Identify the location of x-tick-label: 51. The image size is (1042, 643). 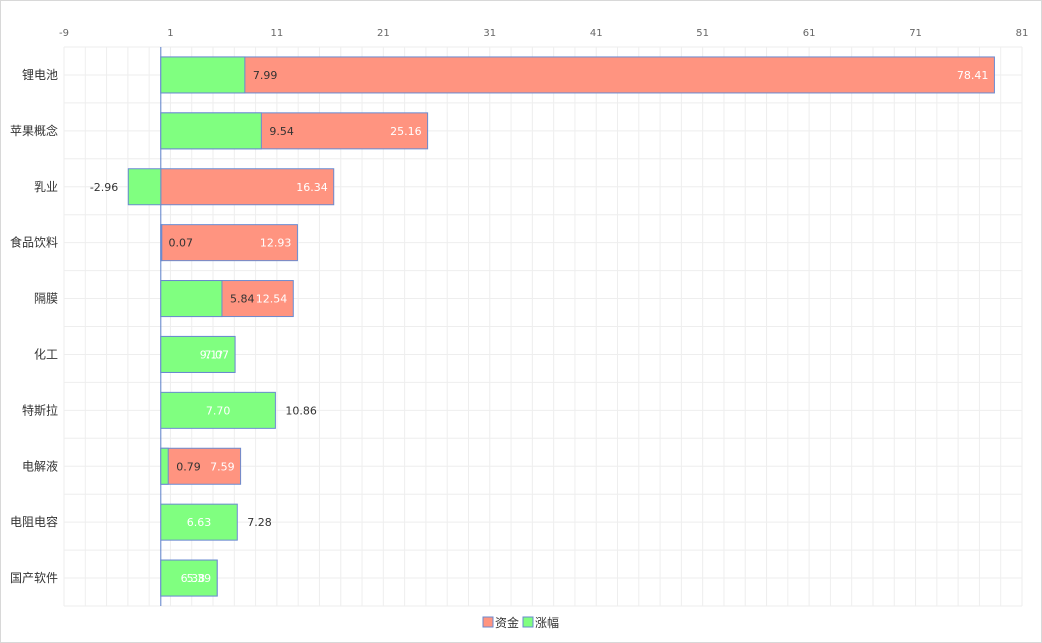
(702, 33).